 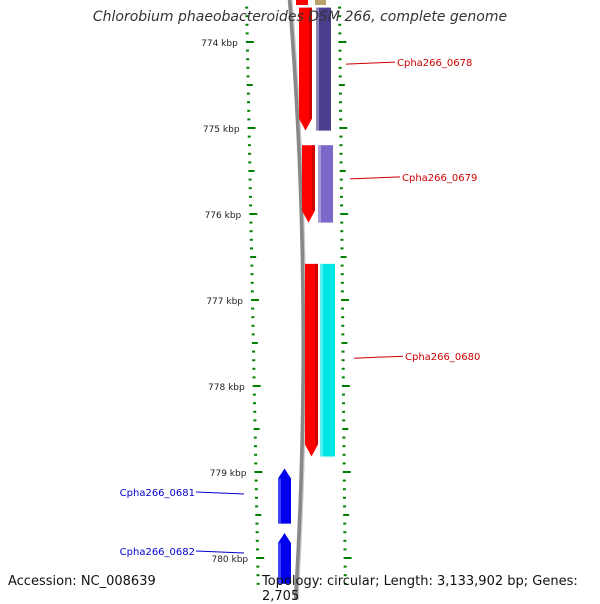 I want to click on scale-label: 780 kbp, so click(x=229, y=560).